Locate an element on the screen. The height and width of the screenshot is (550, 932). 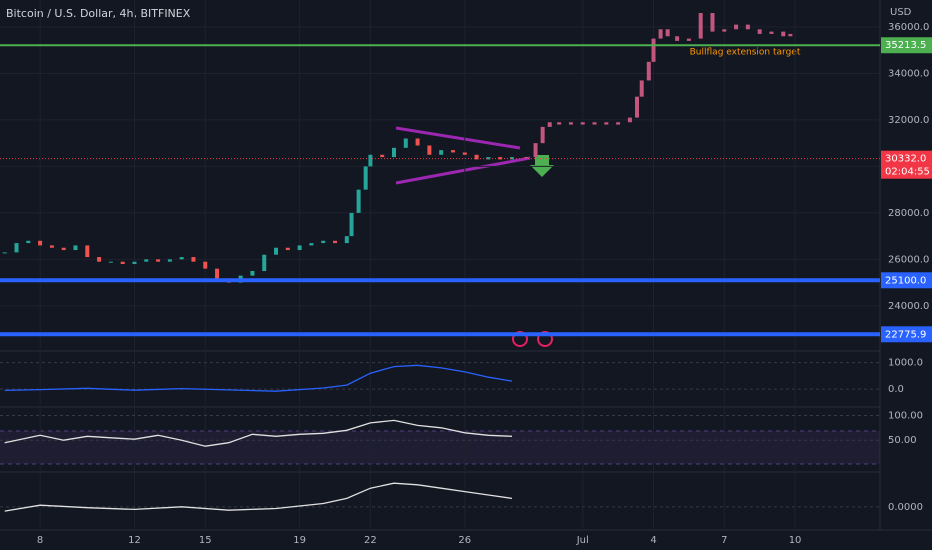
annotation: Bullflag extension target is located at coordinates (745, 53).